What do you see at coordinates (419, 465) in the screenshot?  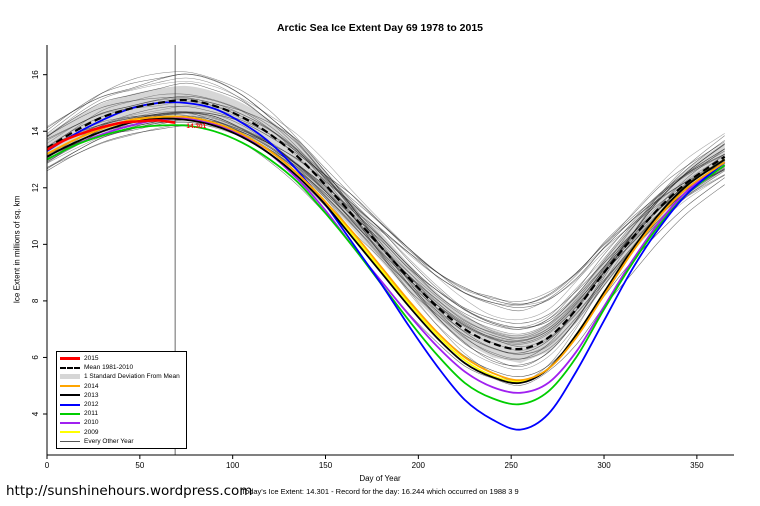 I see `x-tick-label: 200` at bounding box center [419, 465].